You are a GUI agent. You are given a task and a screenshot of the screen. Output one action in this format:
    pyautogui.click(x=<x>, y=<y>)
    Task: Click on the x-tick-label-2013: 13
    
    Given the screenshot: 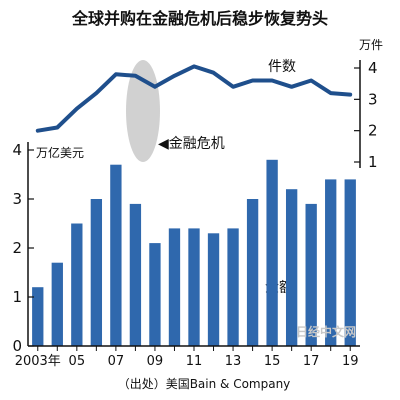 What is the action you would take?
    pyautogui.click(x=233, y=361)
    